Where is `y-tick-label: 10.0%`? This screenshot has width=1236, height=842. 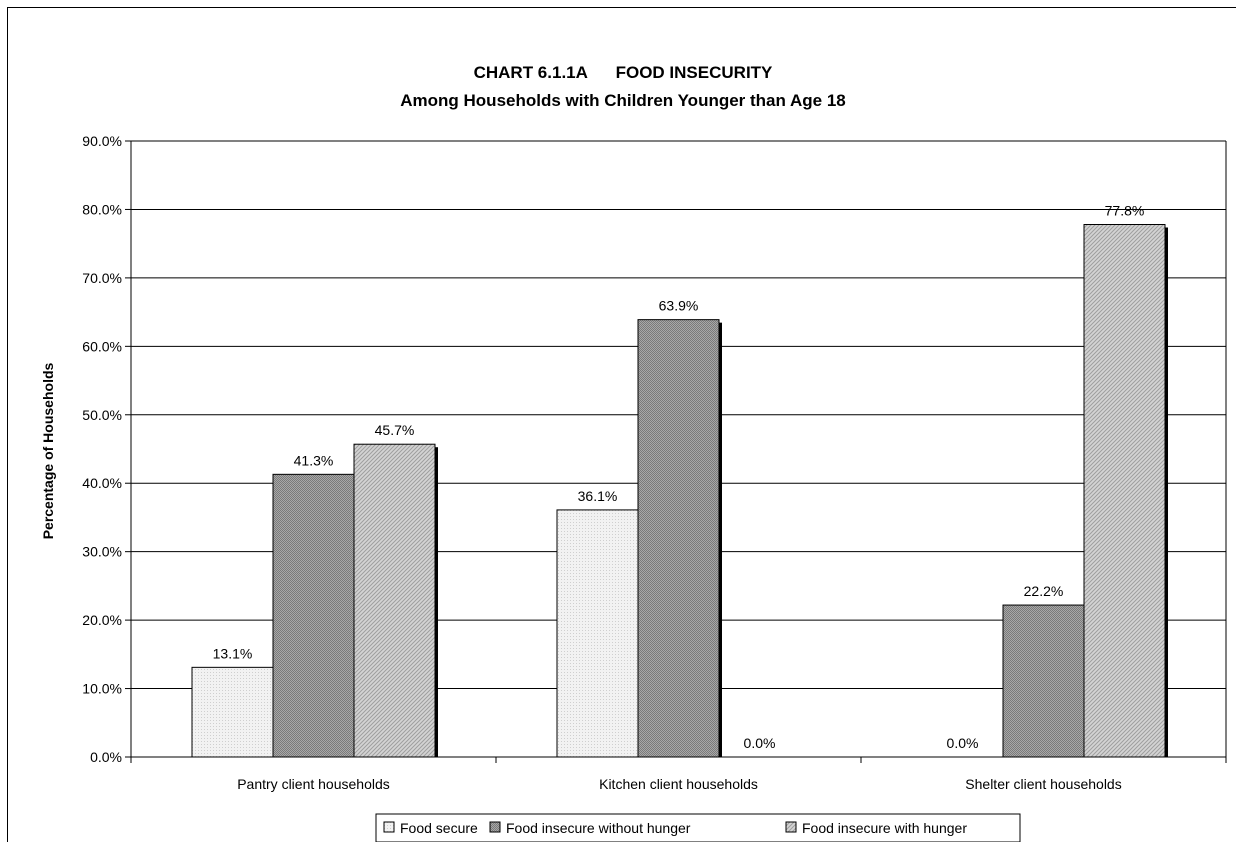
y-tick-label: 10.0% is located at coordinates (102, 689).